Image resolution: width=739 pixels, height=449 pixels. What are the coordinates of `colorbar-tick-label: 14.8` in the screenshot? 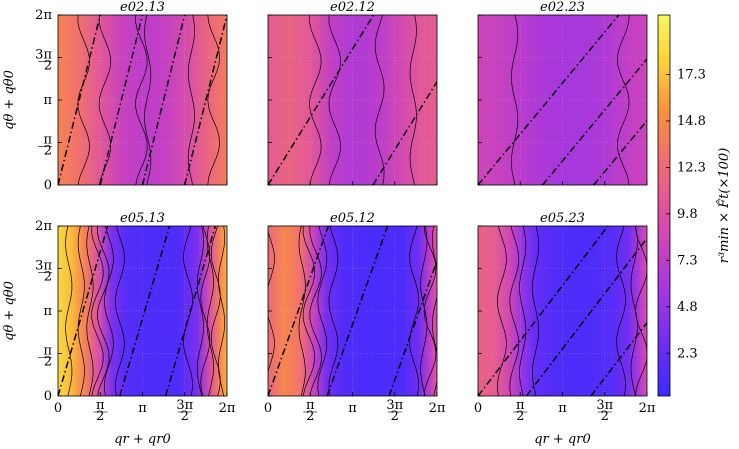 It's located at (691, 121).